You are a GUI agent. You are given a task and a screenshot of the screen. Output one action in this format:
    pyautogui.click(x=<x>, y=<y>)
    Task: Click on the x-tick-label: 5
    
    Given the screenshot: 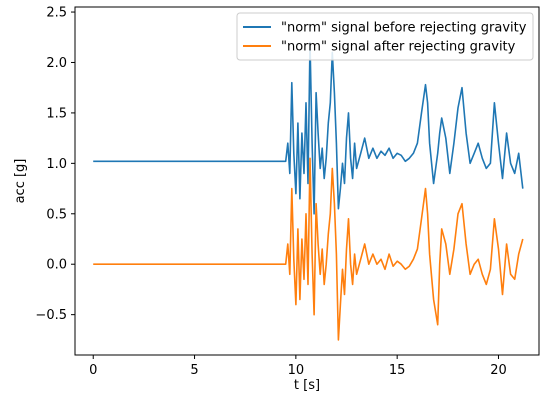 What is the action you would take?
    pyautogui.click(x=194, y=370)
    